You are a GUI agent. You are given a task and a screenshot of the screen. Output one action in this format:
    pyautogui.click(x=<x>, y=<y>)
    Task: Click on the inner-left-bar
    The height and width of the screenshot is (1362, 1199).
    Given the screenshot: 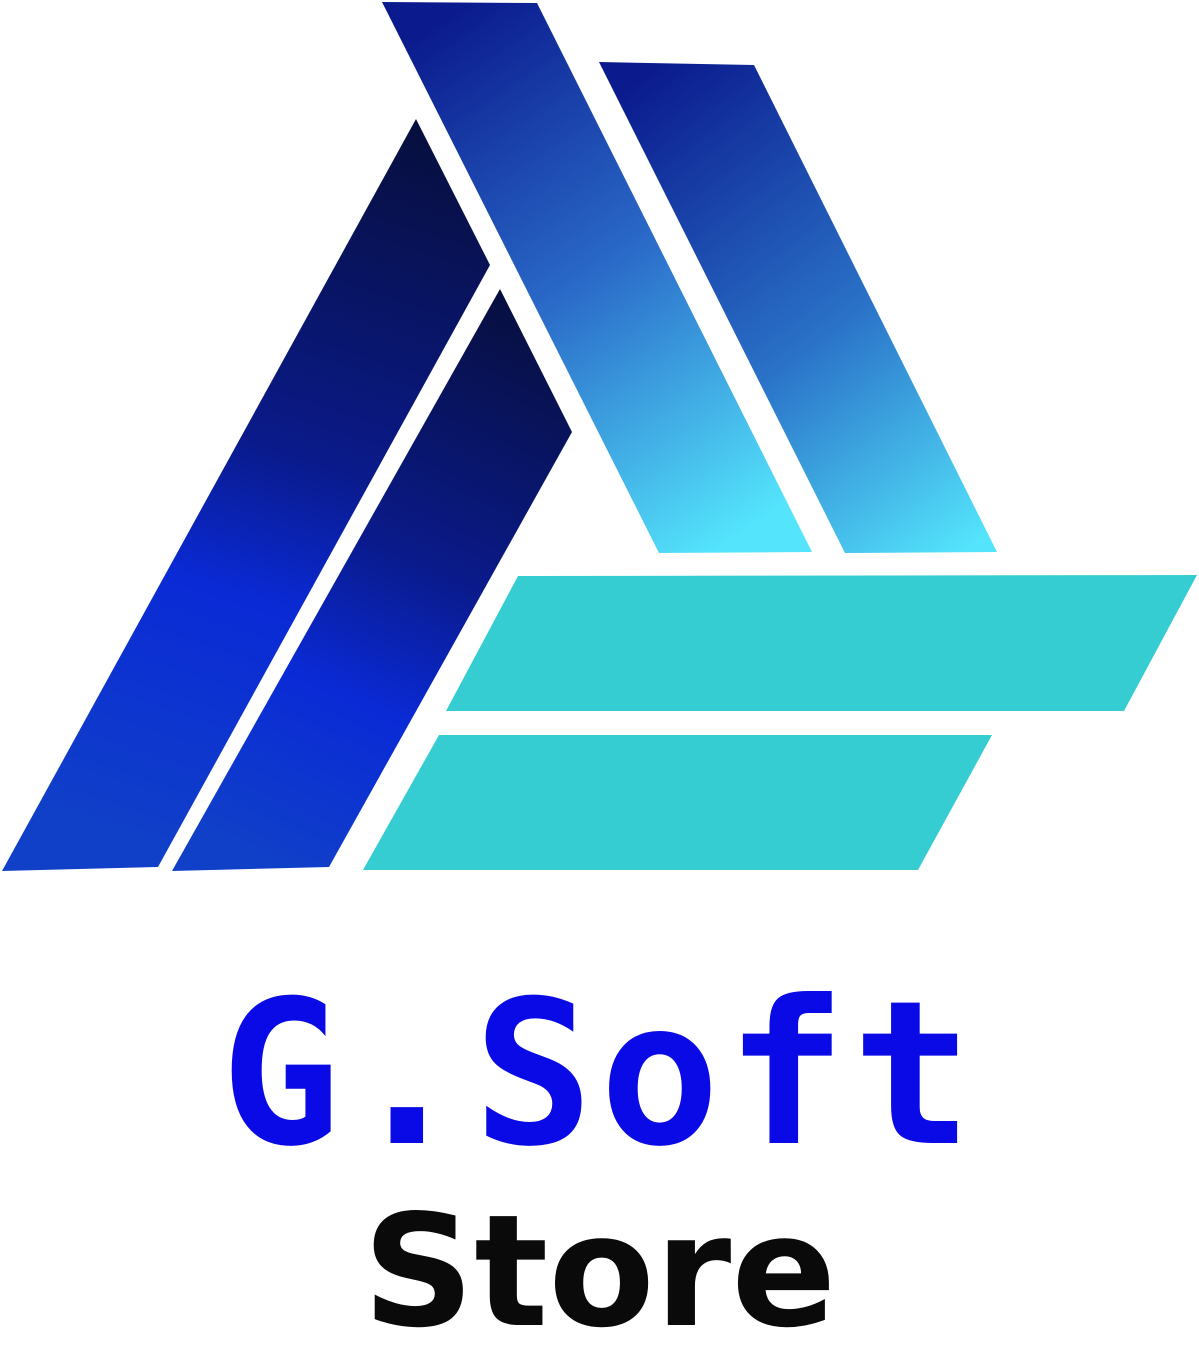 What is the action you would take?
    pyautogui.click(x=372, y=580)
    